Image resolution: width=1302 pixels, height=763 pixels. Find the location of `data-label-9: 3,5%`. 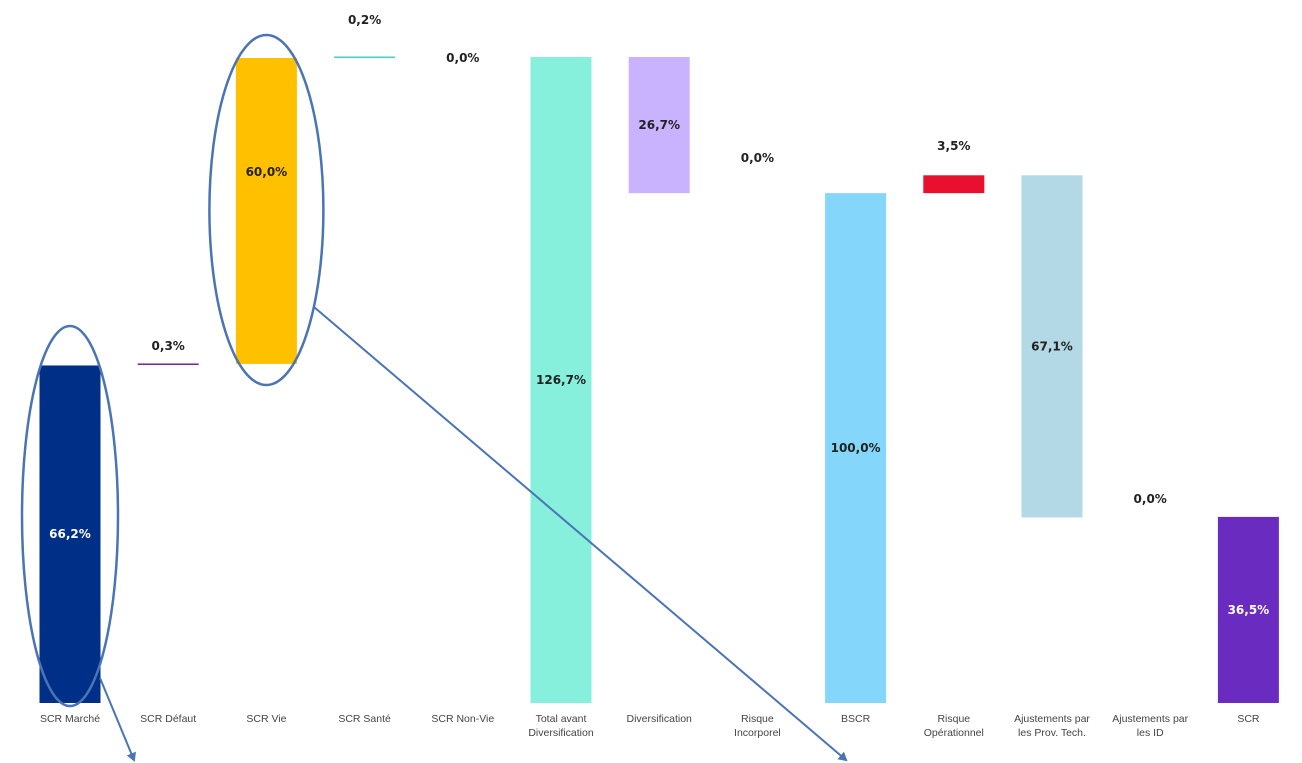

data-label-9: 3,5% is located at coordinates (953, 146).